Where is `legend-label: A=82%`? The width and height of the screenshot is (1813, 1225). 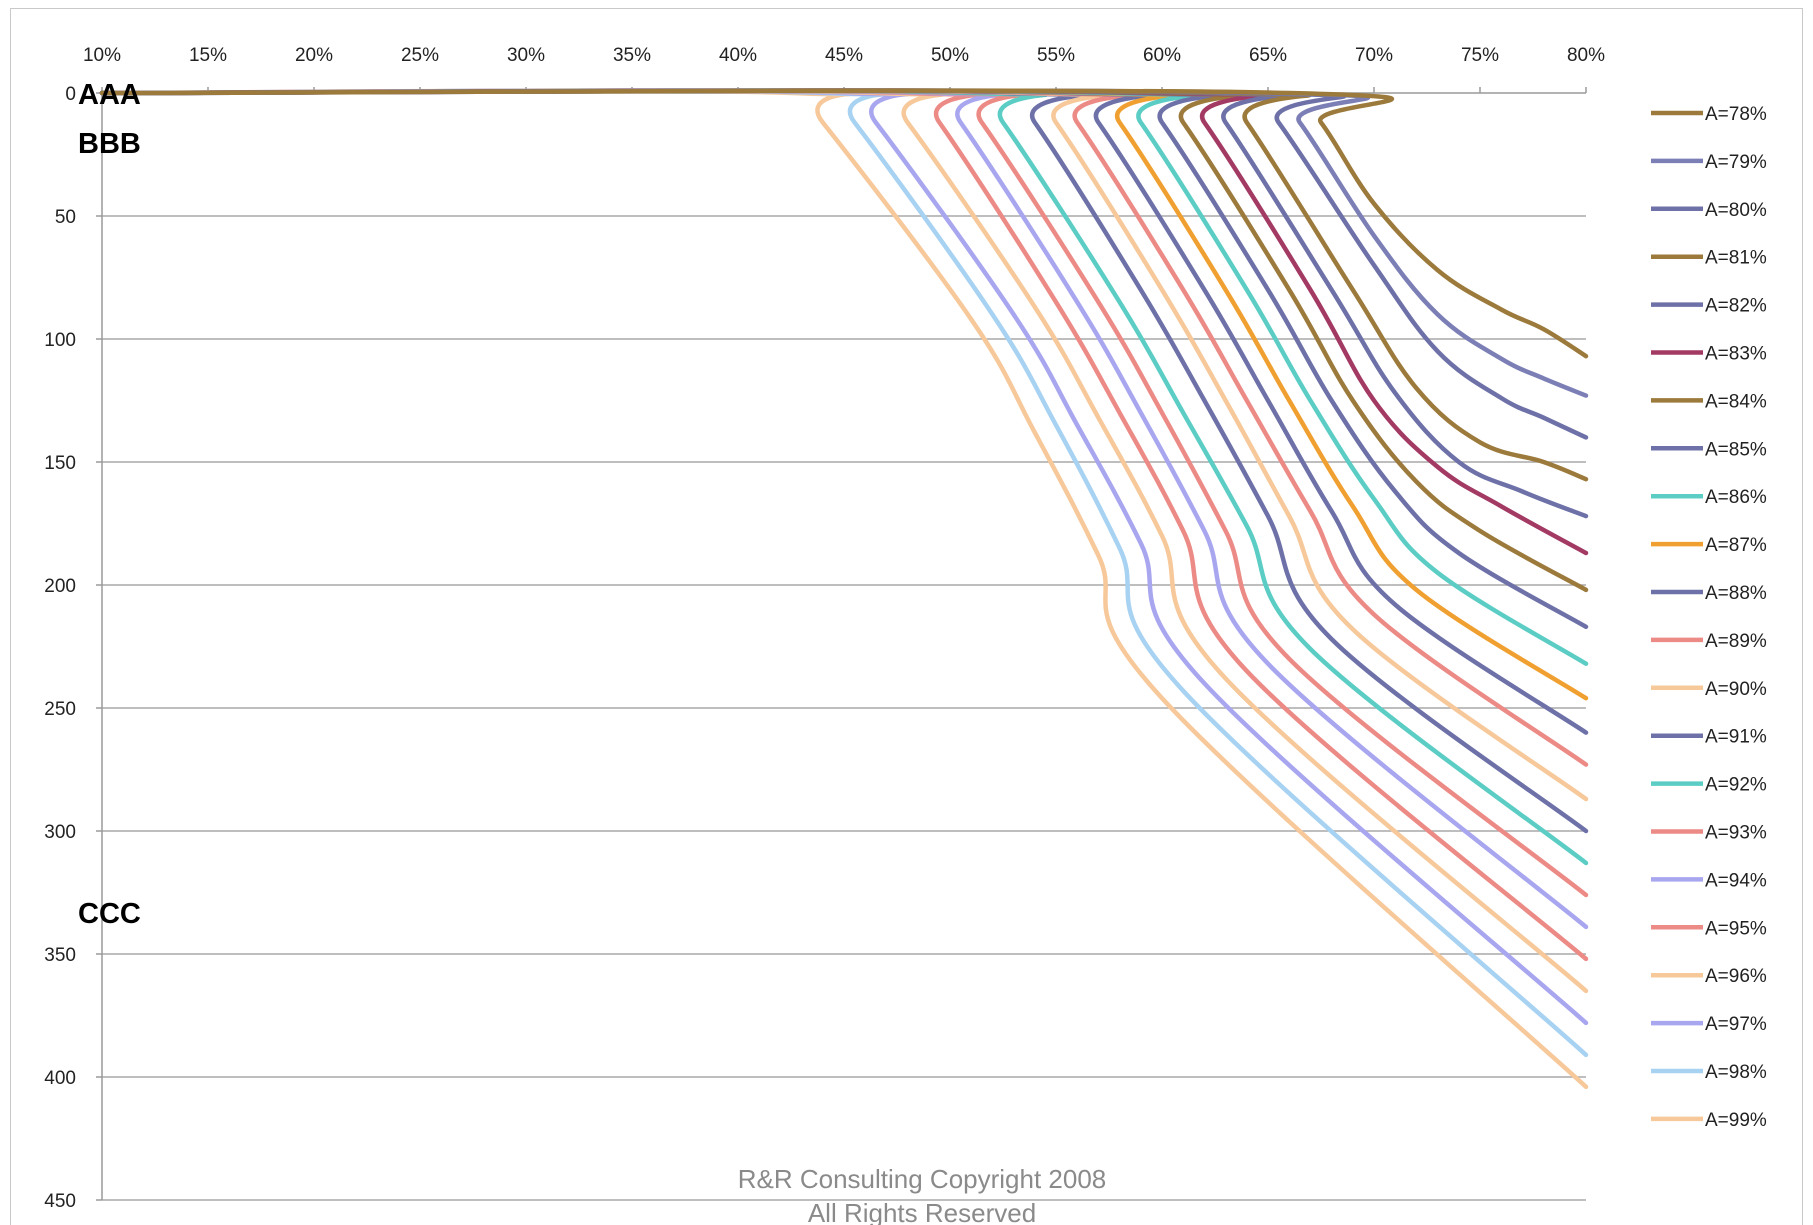
legend-label: A=82% is located at coordinates (1736, 306).